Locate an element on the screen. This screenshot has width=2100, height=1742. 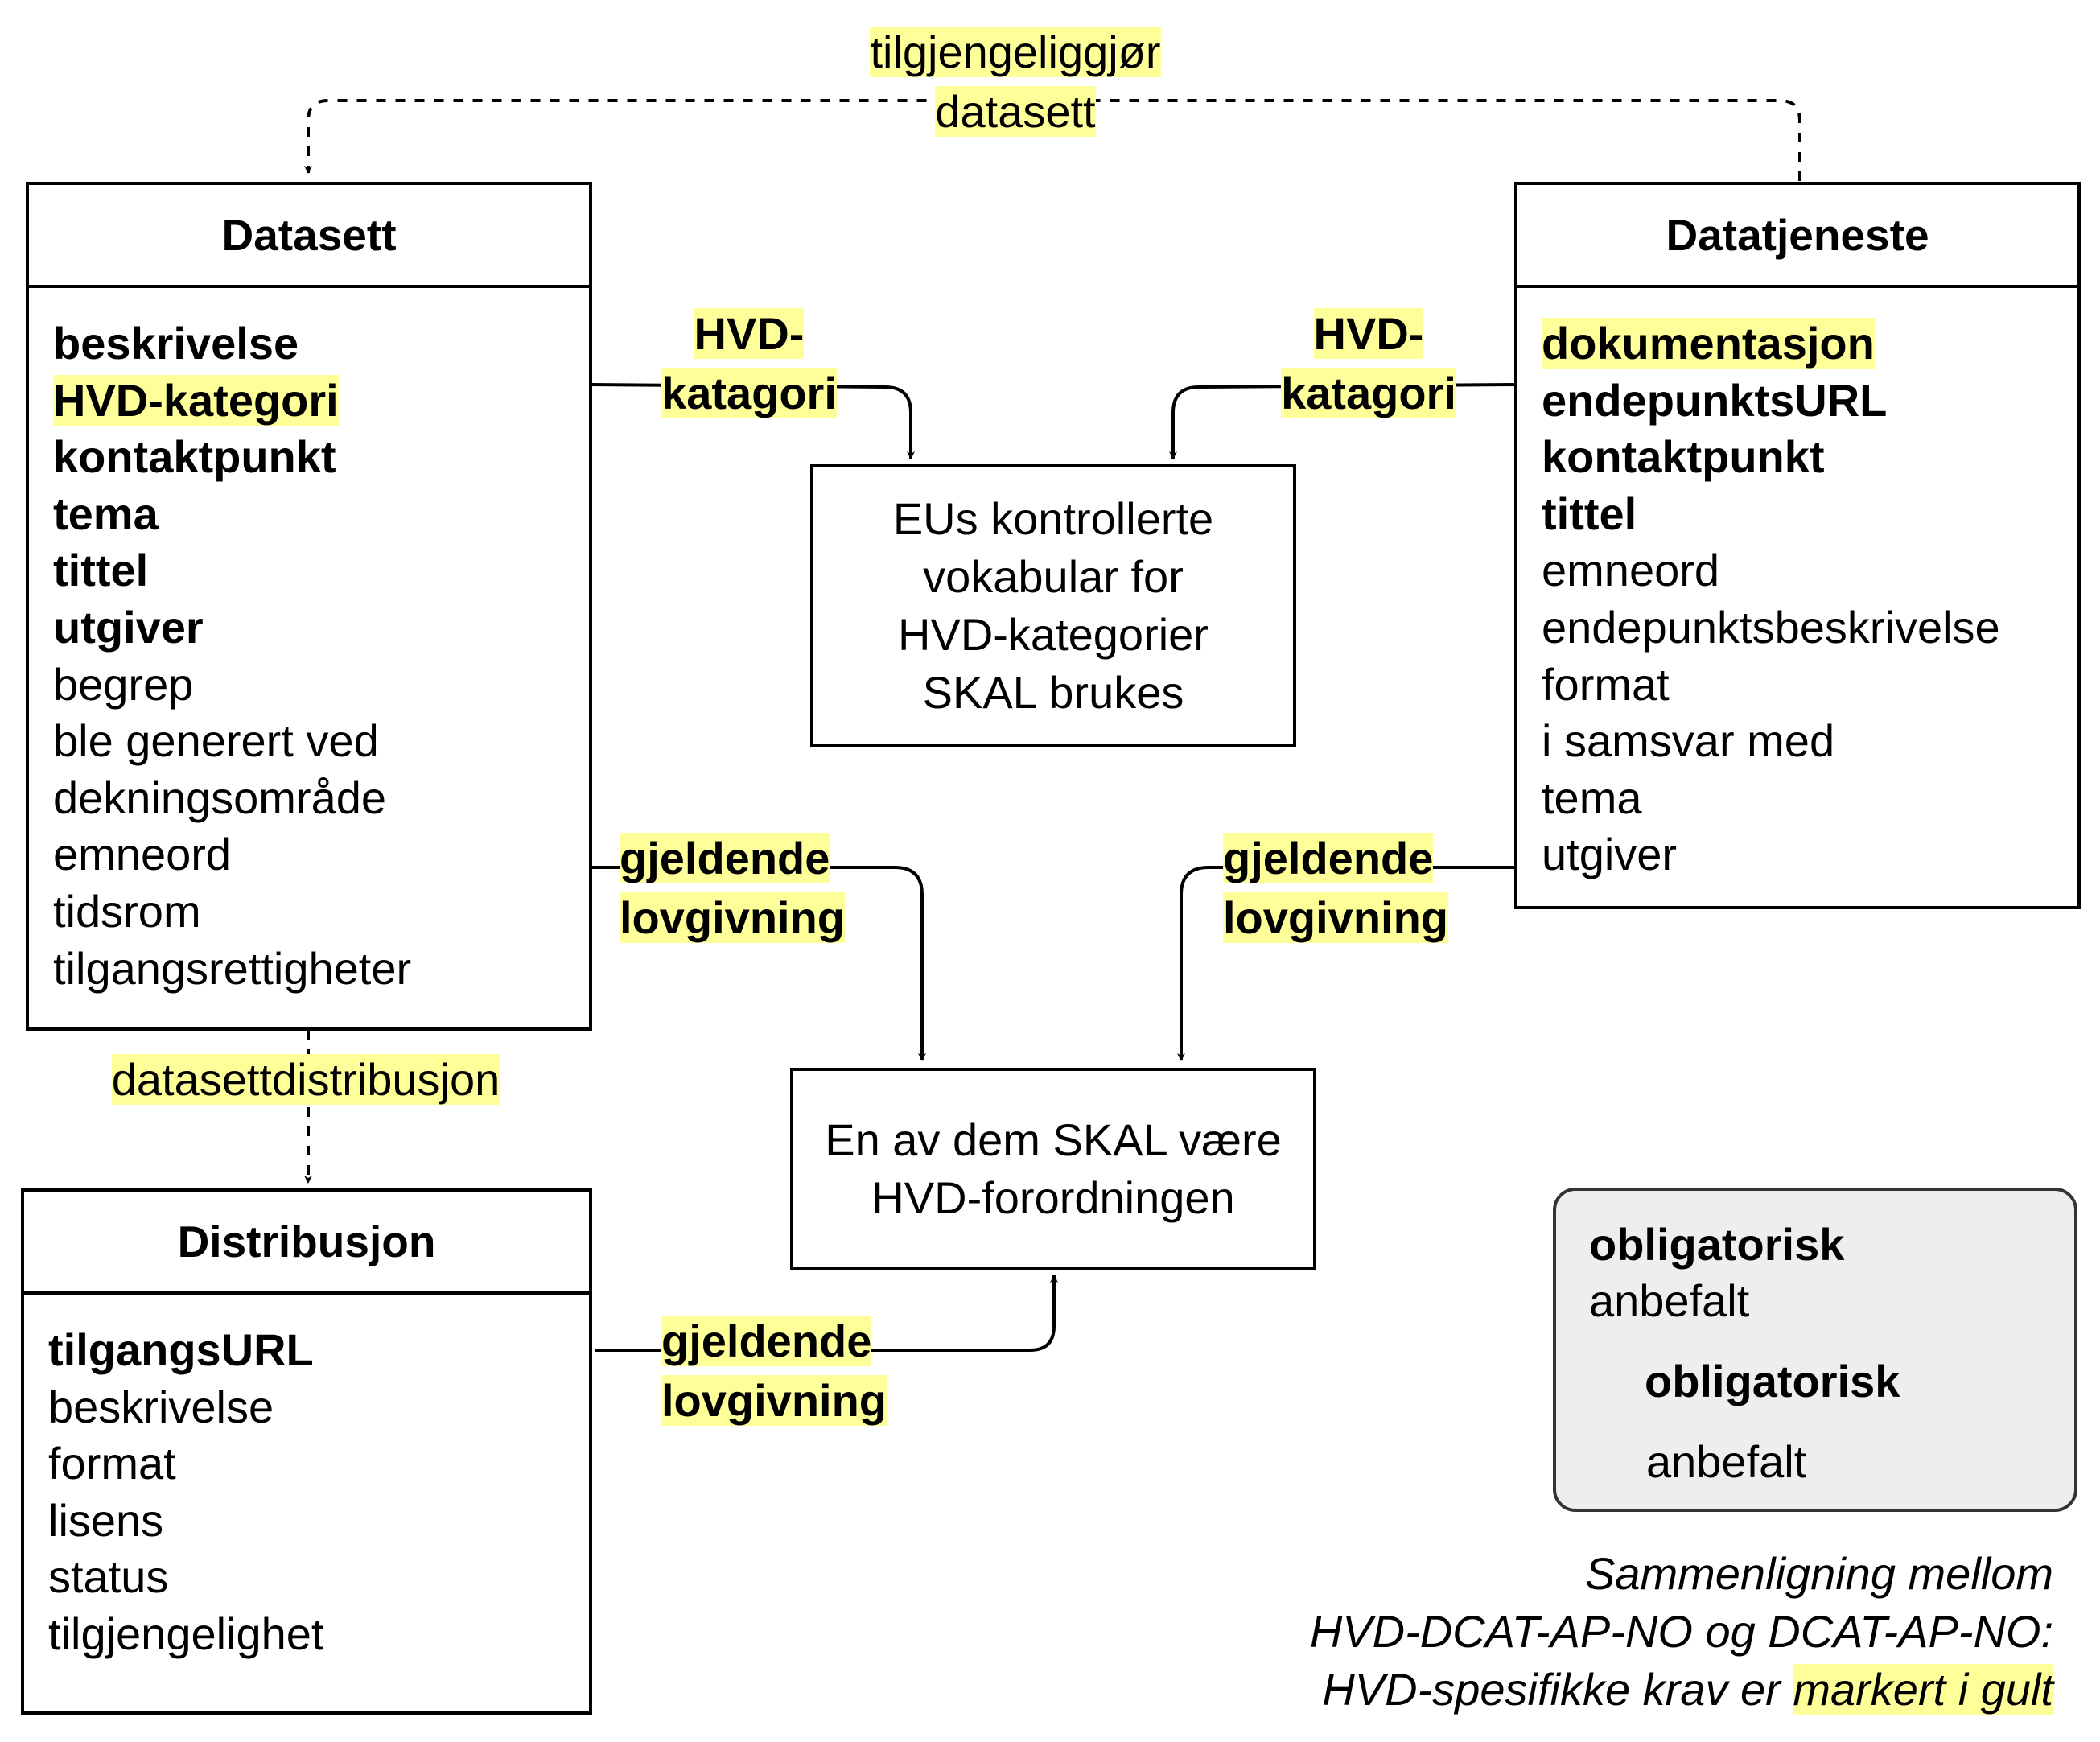
datasett-attribute: ble generert ved is located at coordinates (232, 741).